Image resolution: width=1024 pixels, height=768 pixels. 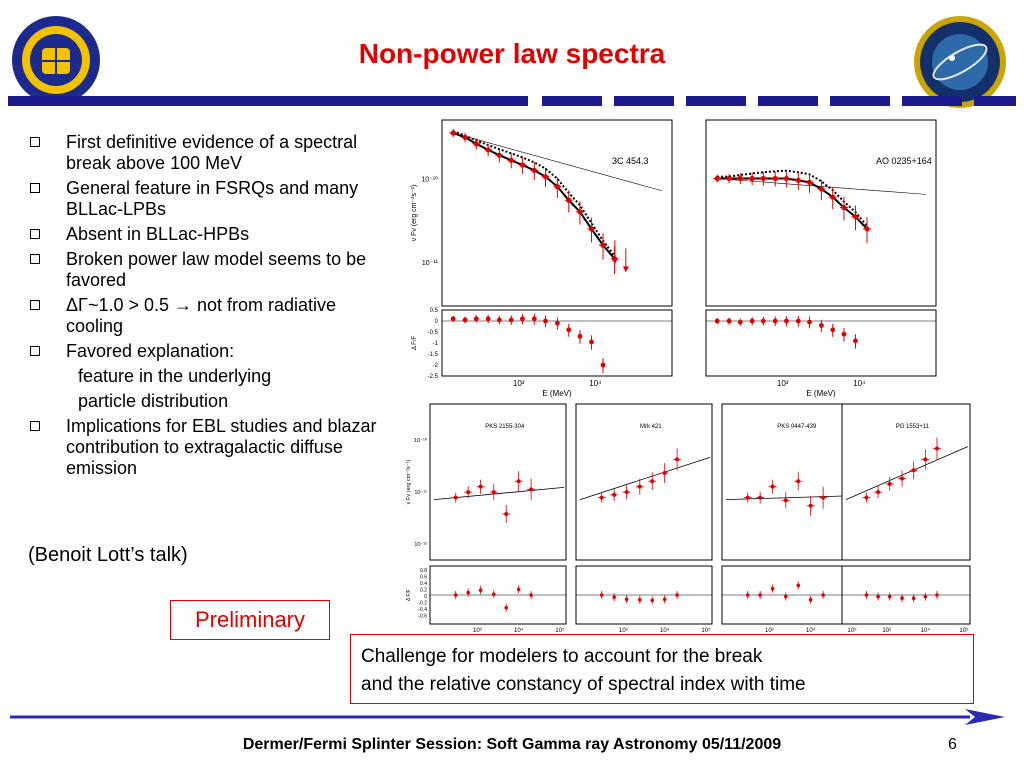 I want to click on residual-tick-label: 0.4, so click(x=423, y=584).